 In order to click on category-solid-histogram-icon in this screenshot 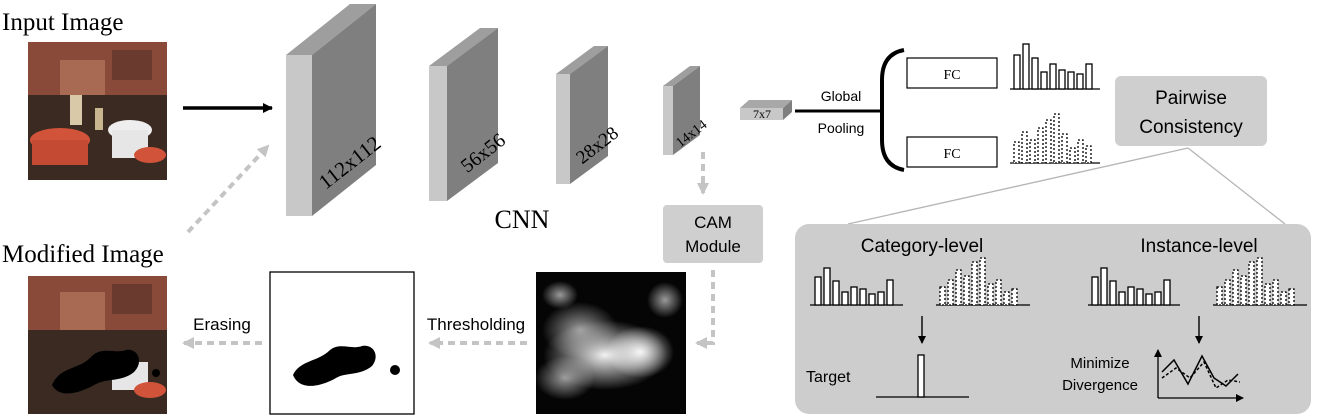, I will do `click(856, 286)`.